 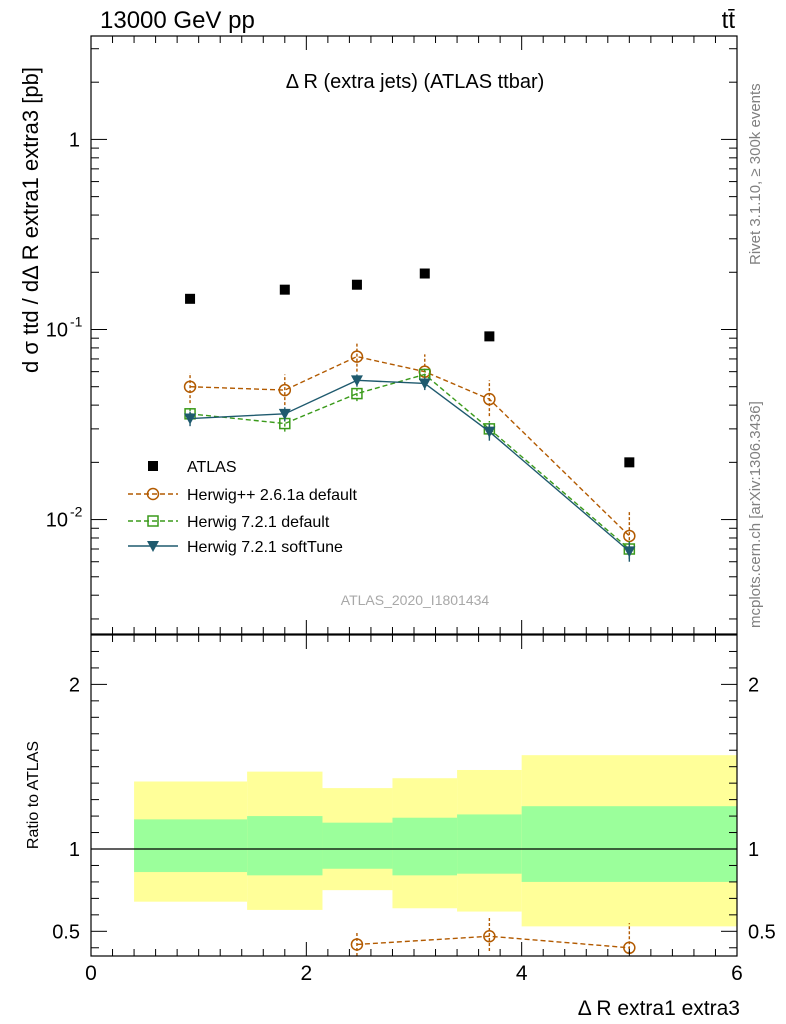 What do you see at coordinates (753, 685) in the screenshot?
I see `ratio-y-tick-label-right: 2` at bounding box center [753, 685].